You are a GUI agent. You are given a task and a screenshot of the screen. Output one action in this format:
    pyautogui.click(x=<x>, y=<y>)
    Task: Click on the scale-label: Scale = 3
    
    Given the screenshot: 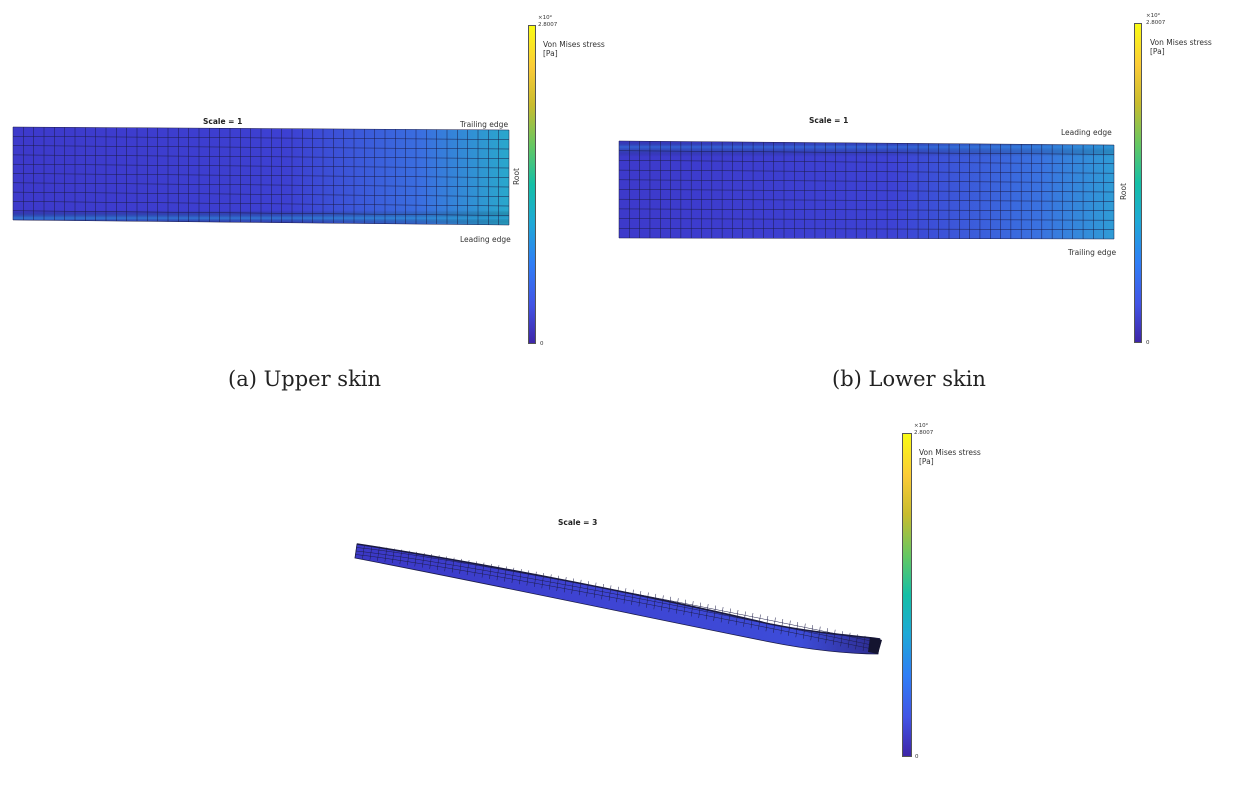 What is the action you would take?
    pyautogui.click(x=578, y=522)
    